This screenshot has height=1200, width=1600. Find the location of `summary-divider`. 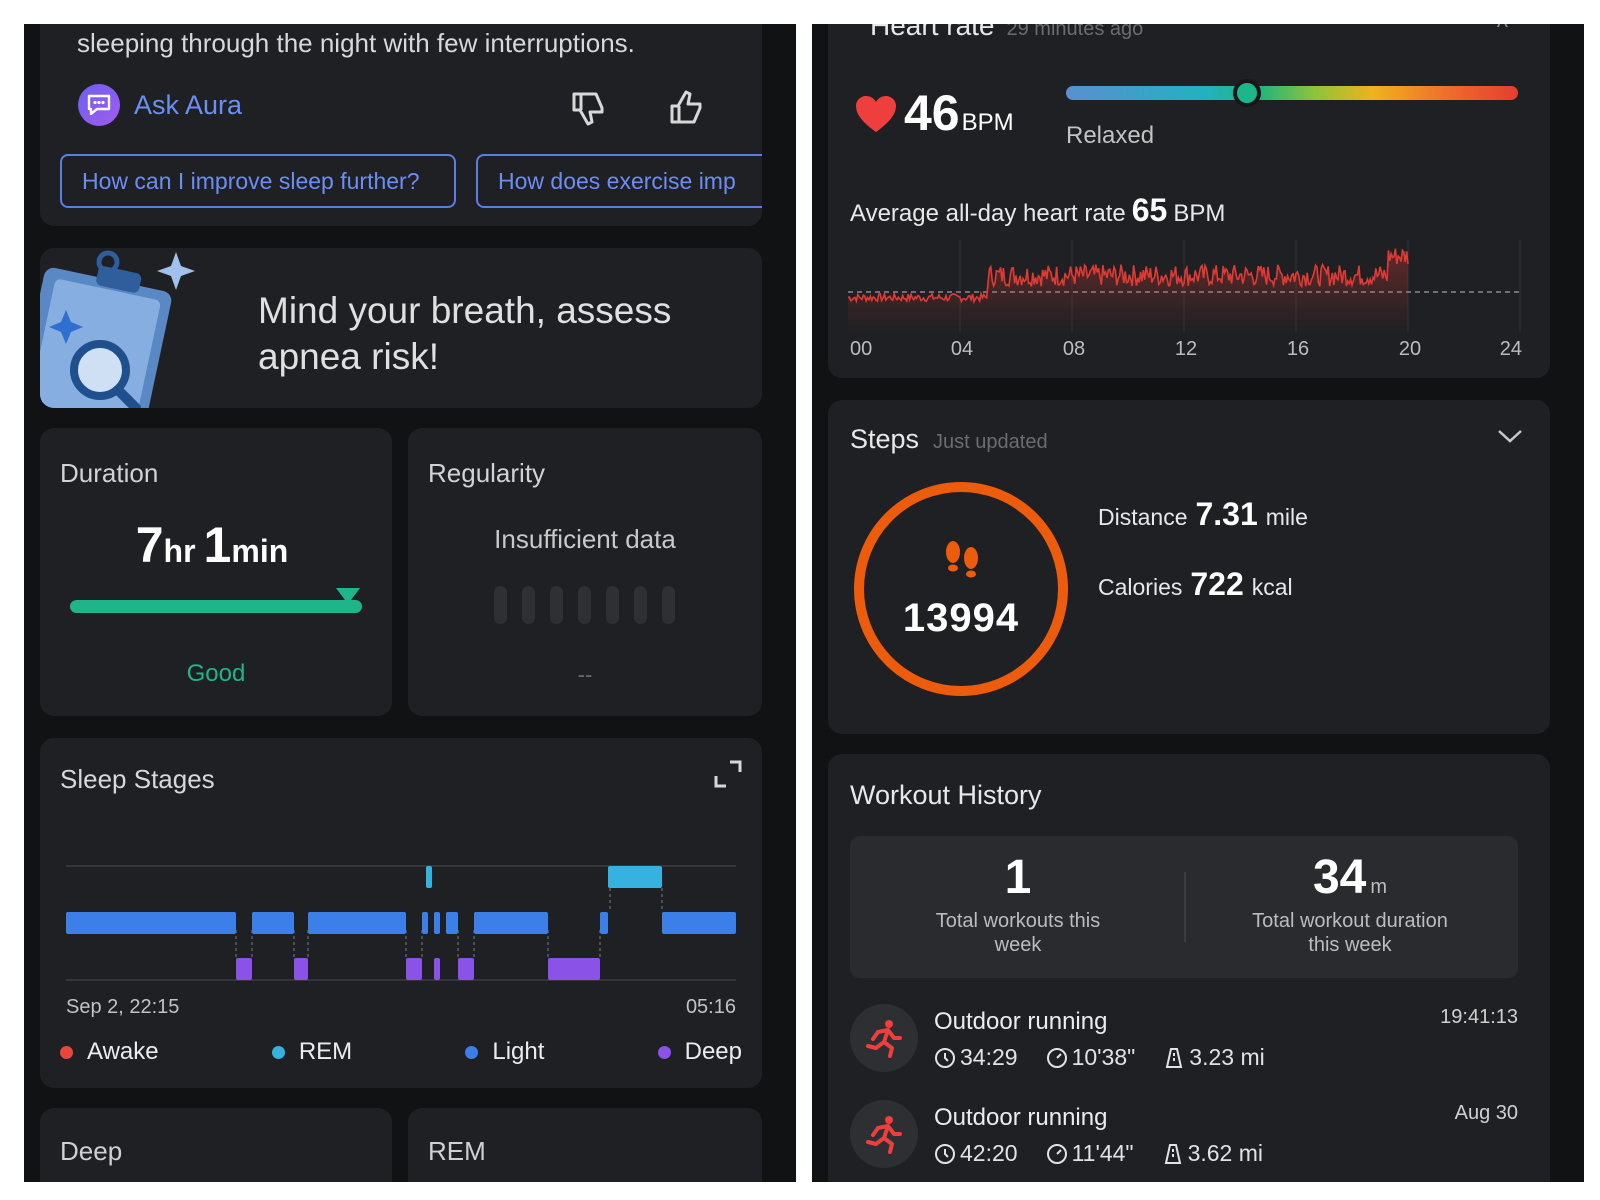

summary-divider is located at coordinates (1185, 907).